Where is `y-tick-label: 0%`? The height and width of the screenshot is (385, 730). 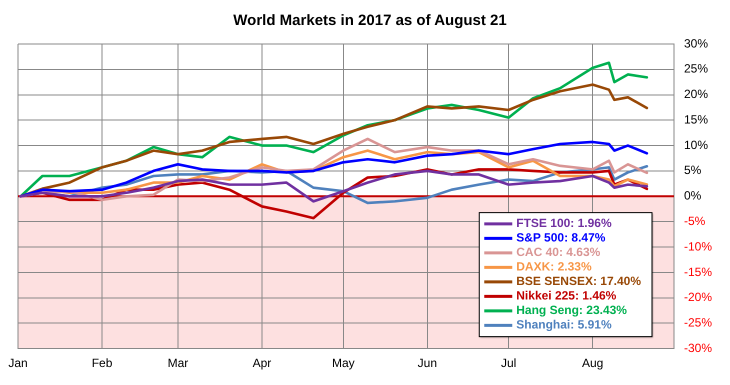
y-tick-label: 0% is located at coordinates (693, 195).